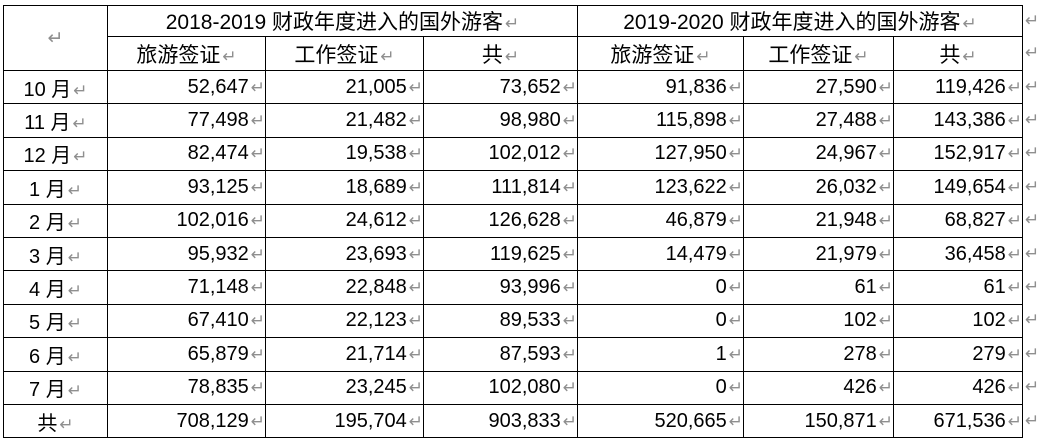 The width and height of the screenshot is (1040, 447). What do you see at coordinates (55, 354) in the screenshot?
I see `row-label: 6 月 ↵` at bounding box center [55, 354].